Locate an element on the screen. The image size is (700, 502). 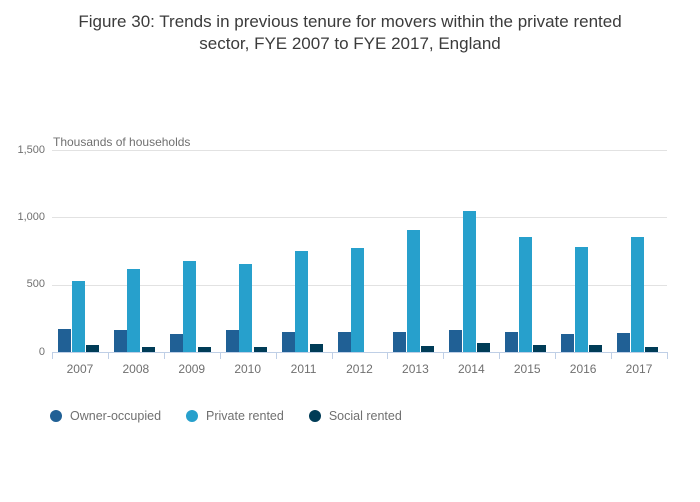
bar-owner-occupied-2014 is located at coordinates (456, 340).